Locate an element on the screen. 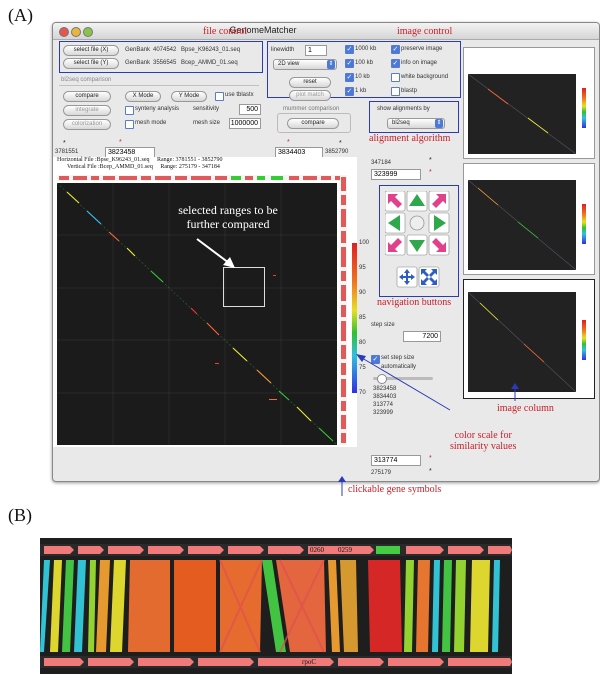 The height and width of the screenshot is (679, 600). y-sel-input: 323999 is located at coordinates (396, 174).